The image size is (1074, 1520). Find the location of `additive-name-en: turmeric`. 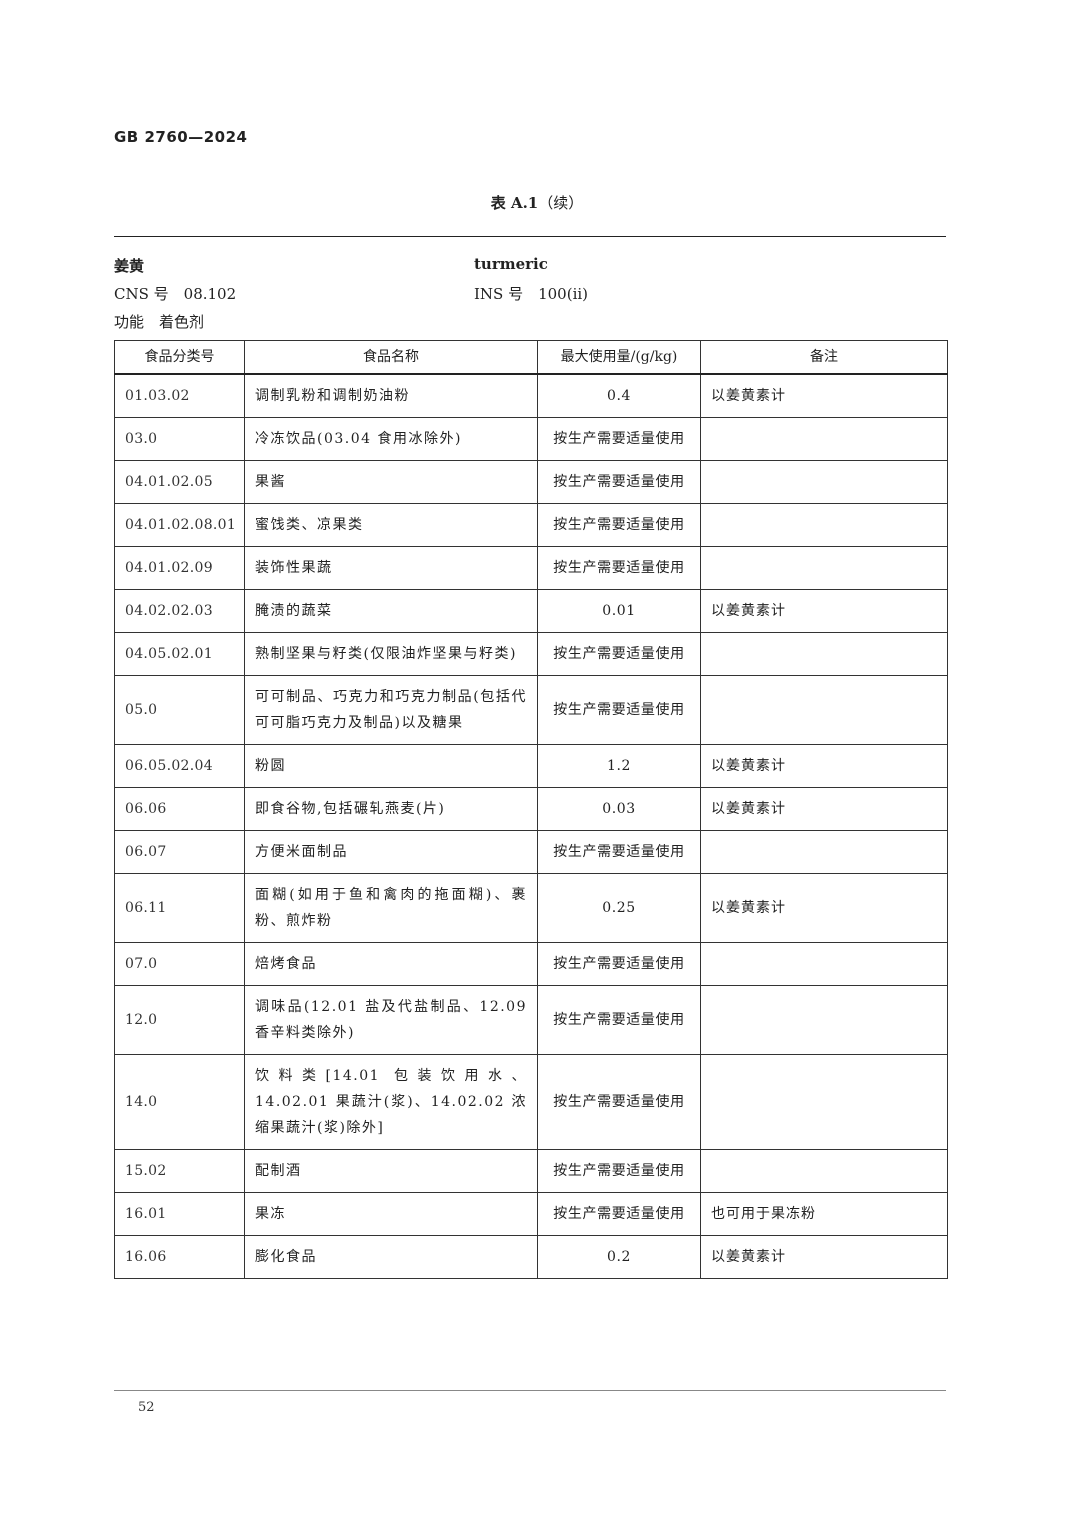

additive-name-en: turmeric is located at coordinates (511, 264).